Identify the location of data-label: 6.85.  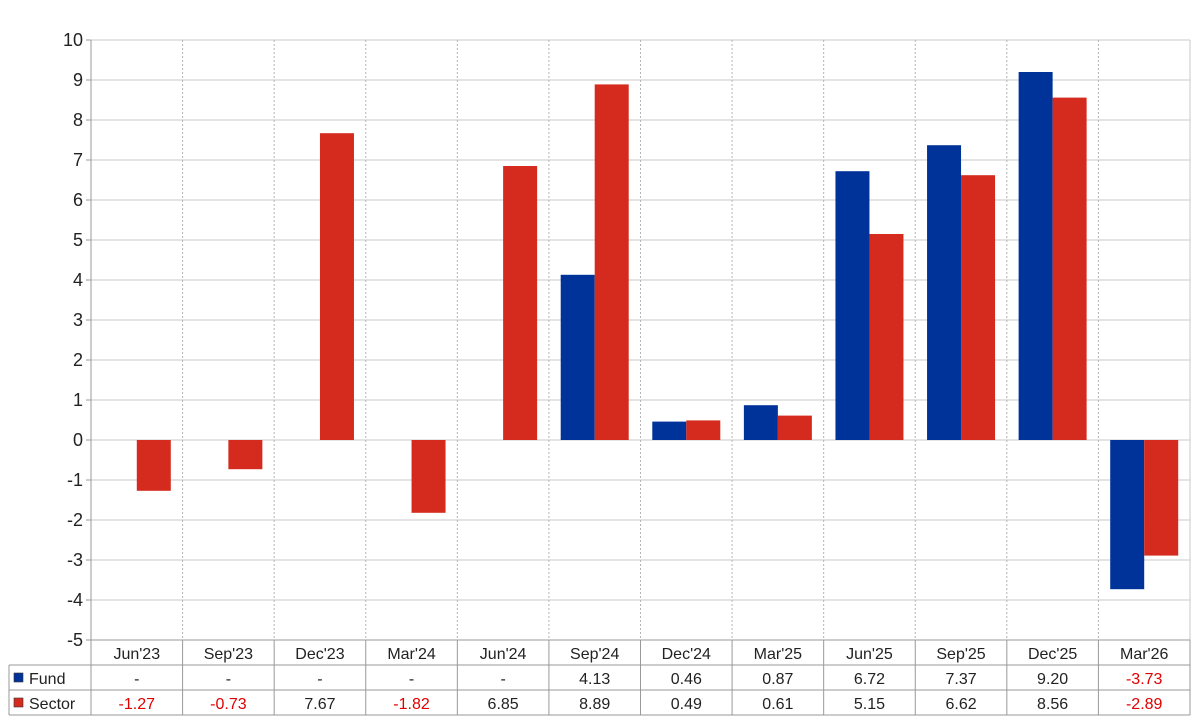
(503, 704).